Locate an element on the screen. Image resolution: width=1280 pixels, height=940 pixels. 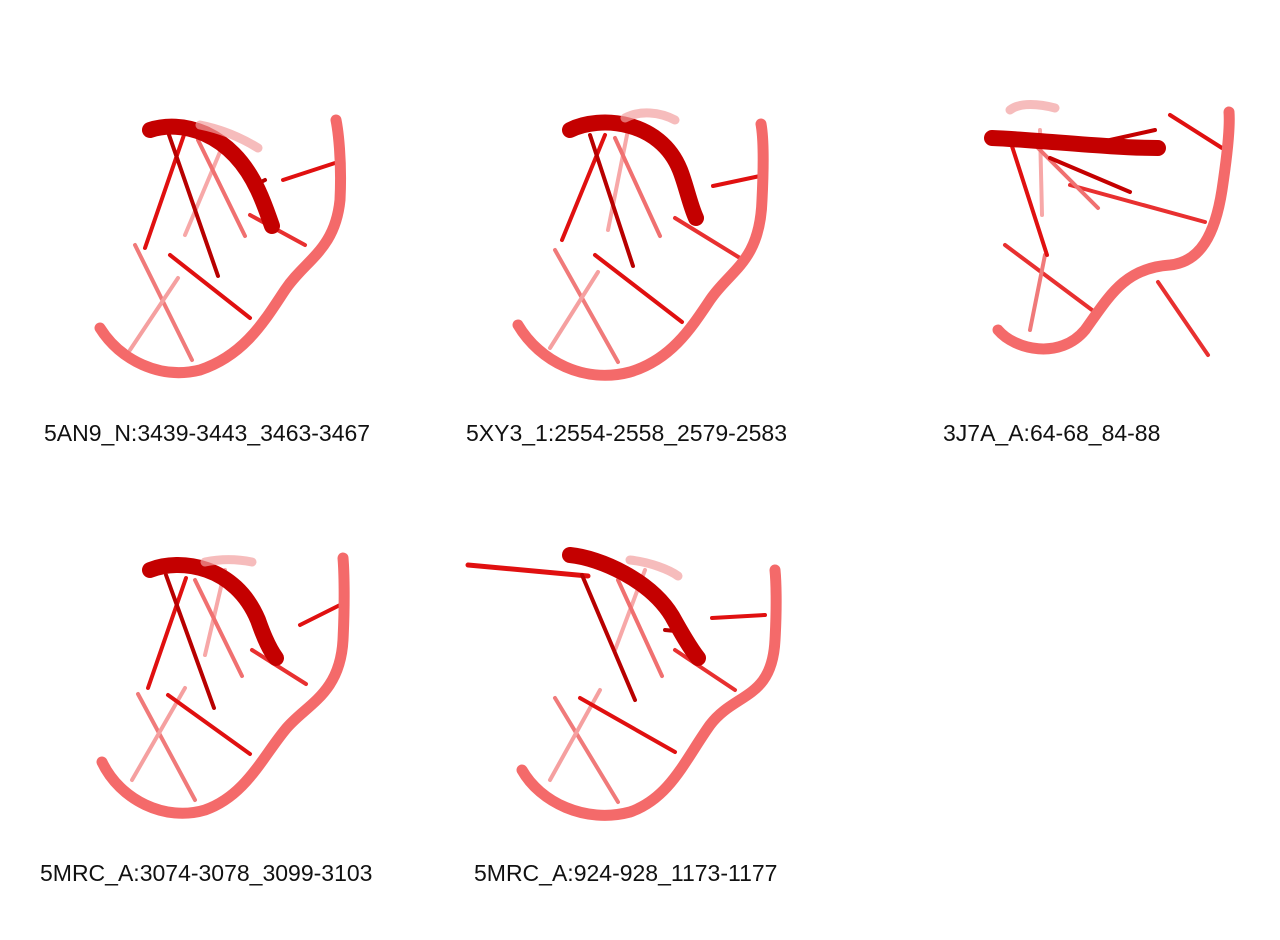
structure-label-1: 5AN9_N:3439-3443_3463-3467 is located at coordinates (207, 433).